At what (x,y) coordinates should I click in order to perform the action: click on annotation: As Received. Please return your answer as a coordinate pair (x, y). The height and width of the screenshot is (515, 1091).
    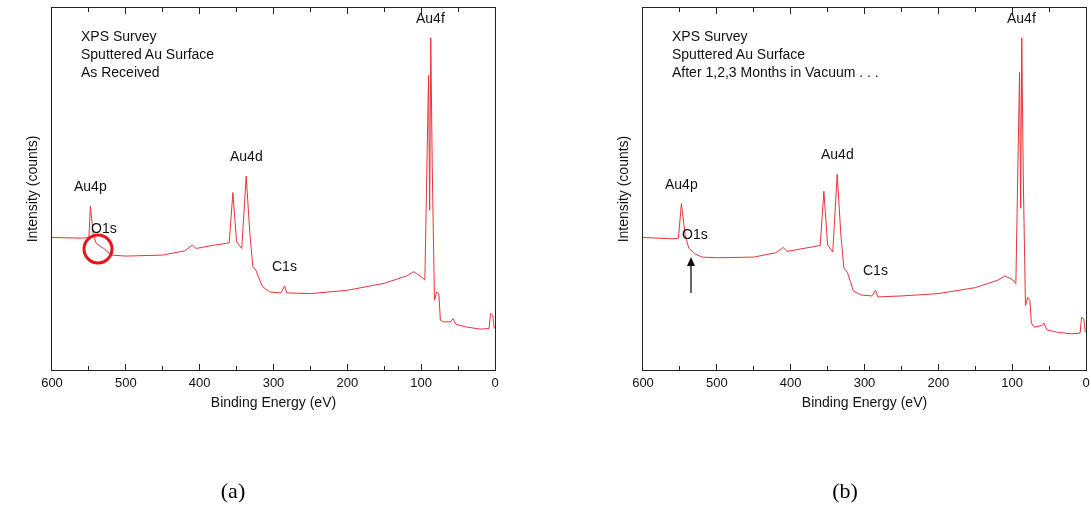
    Looking at the image, I should click on (120, 72).